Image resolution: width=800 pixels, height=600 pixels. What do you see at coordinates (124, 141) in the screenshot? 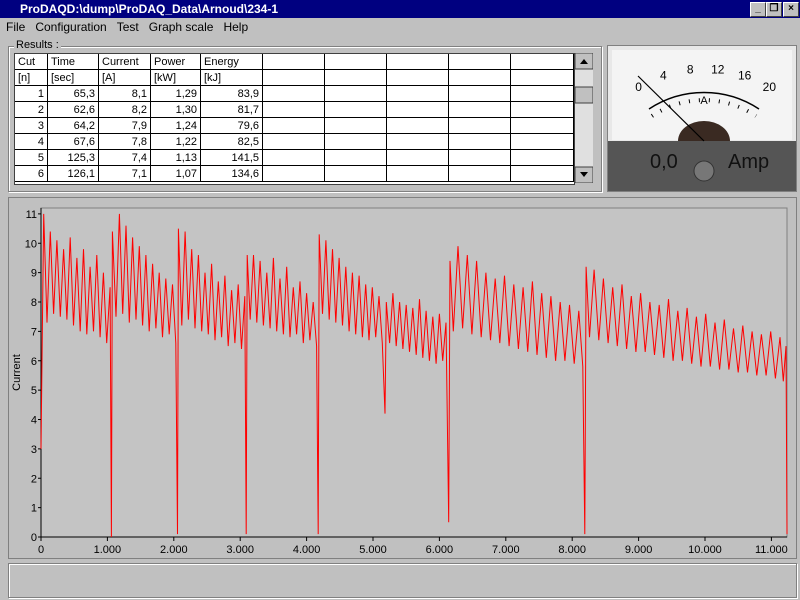
I see `table-cell: 7,8` at bounding box center [124, 141].